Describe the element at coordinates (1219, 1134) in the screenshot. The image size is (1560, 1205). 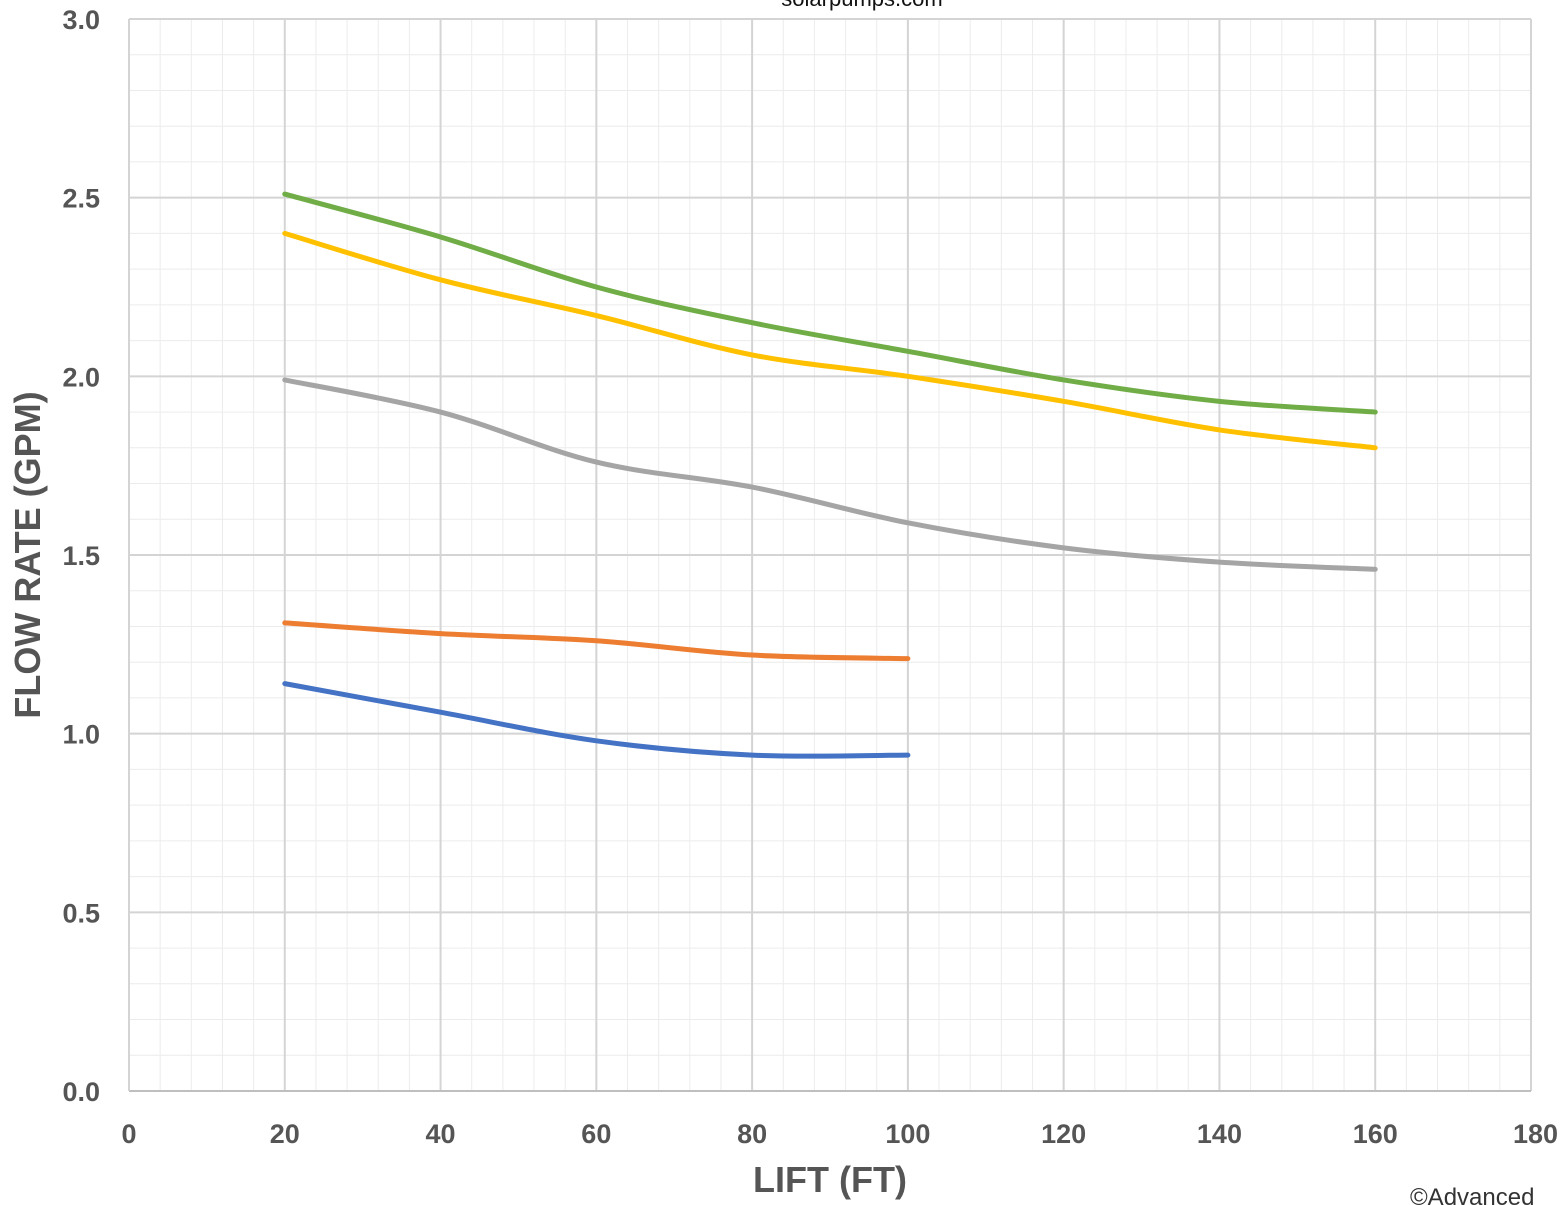
I see `x-tick-label: 140` at that location.